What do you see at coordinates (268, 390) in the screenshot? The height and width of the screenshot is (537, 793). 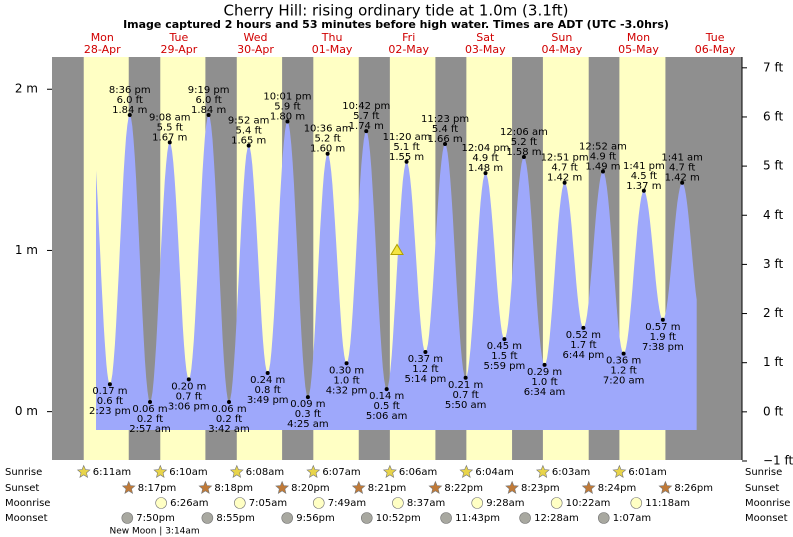 I see `tide-label: 0.8 ft` at bounding box center [268, 390].